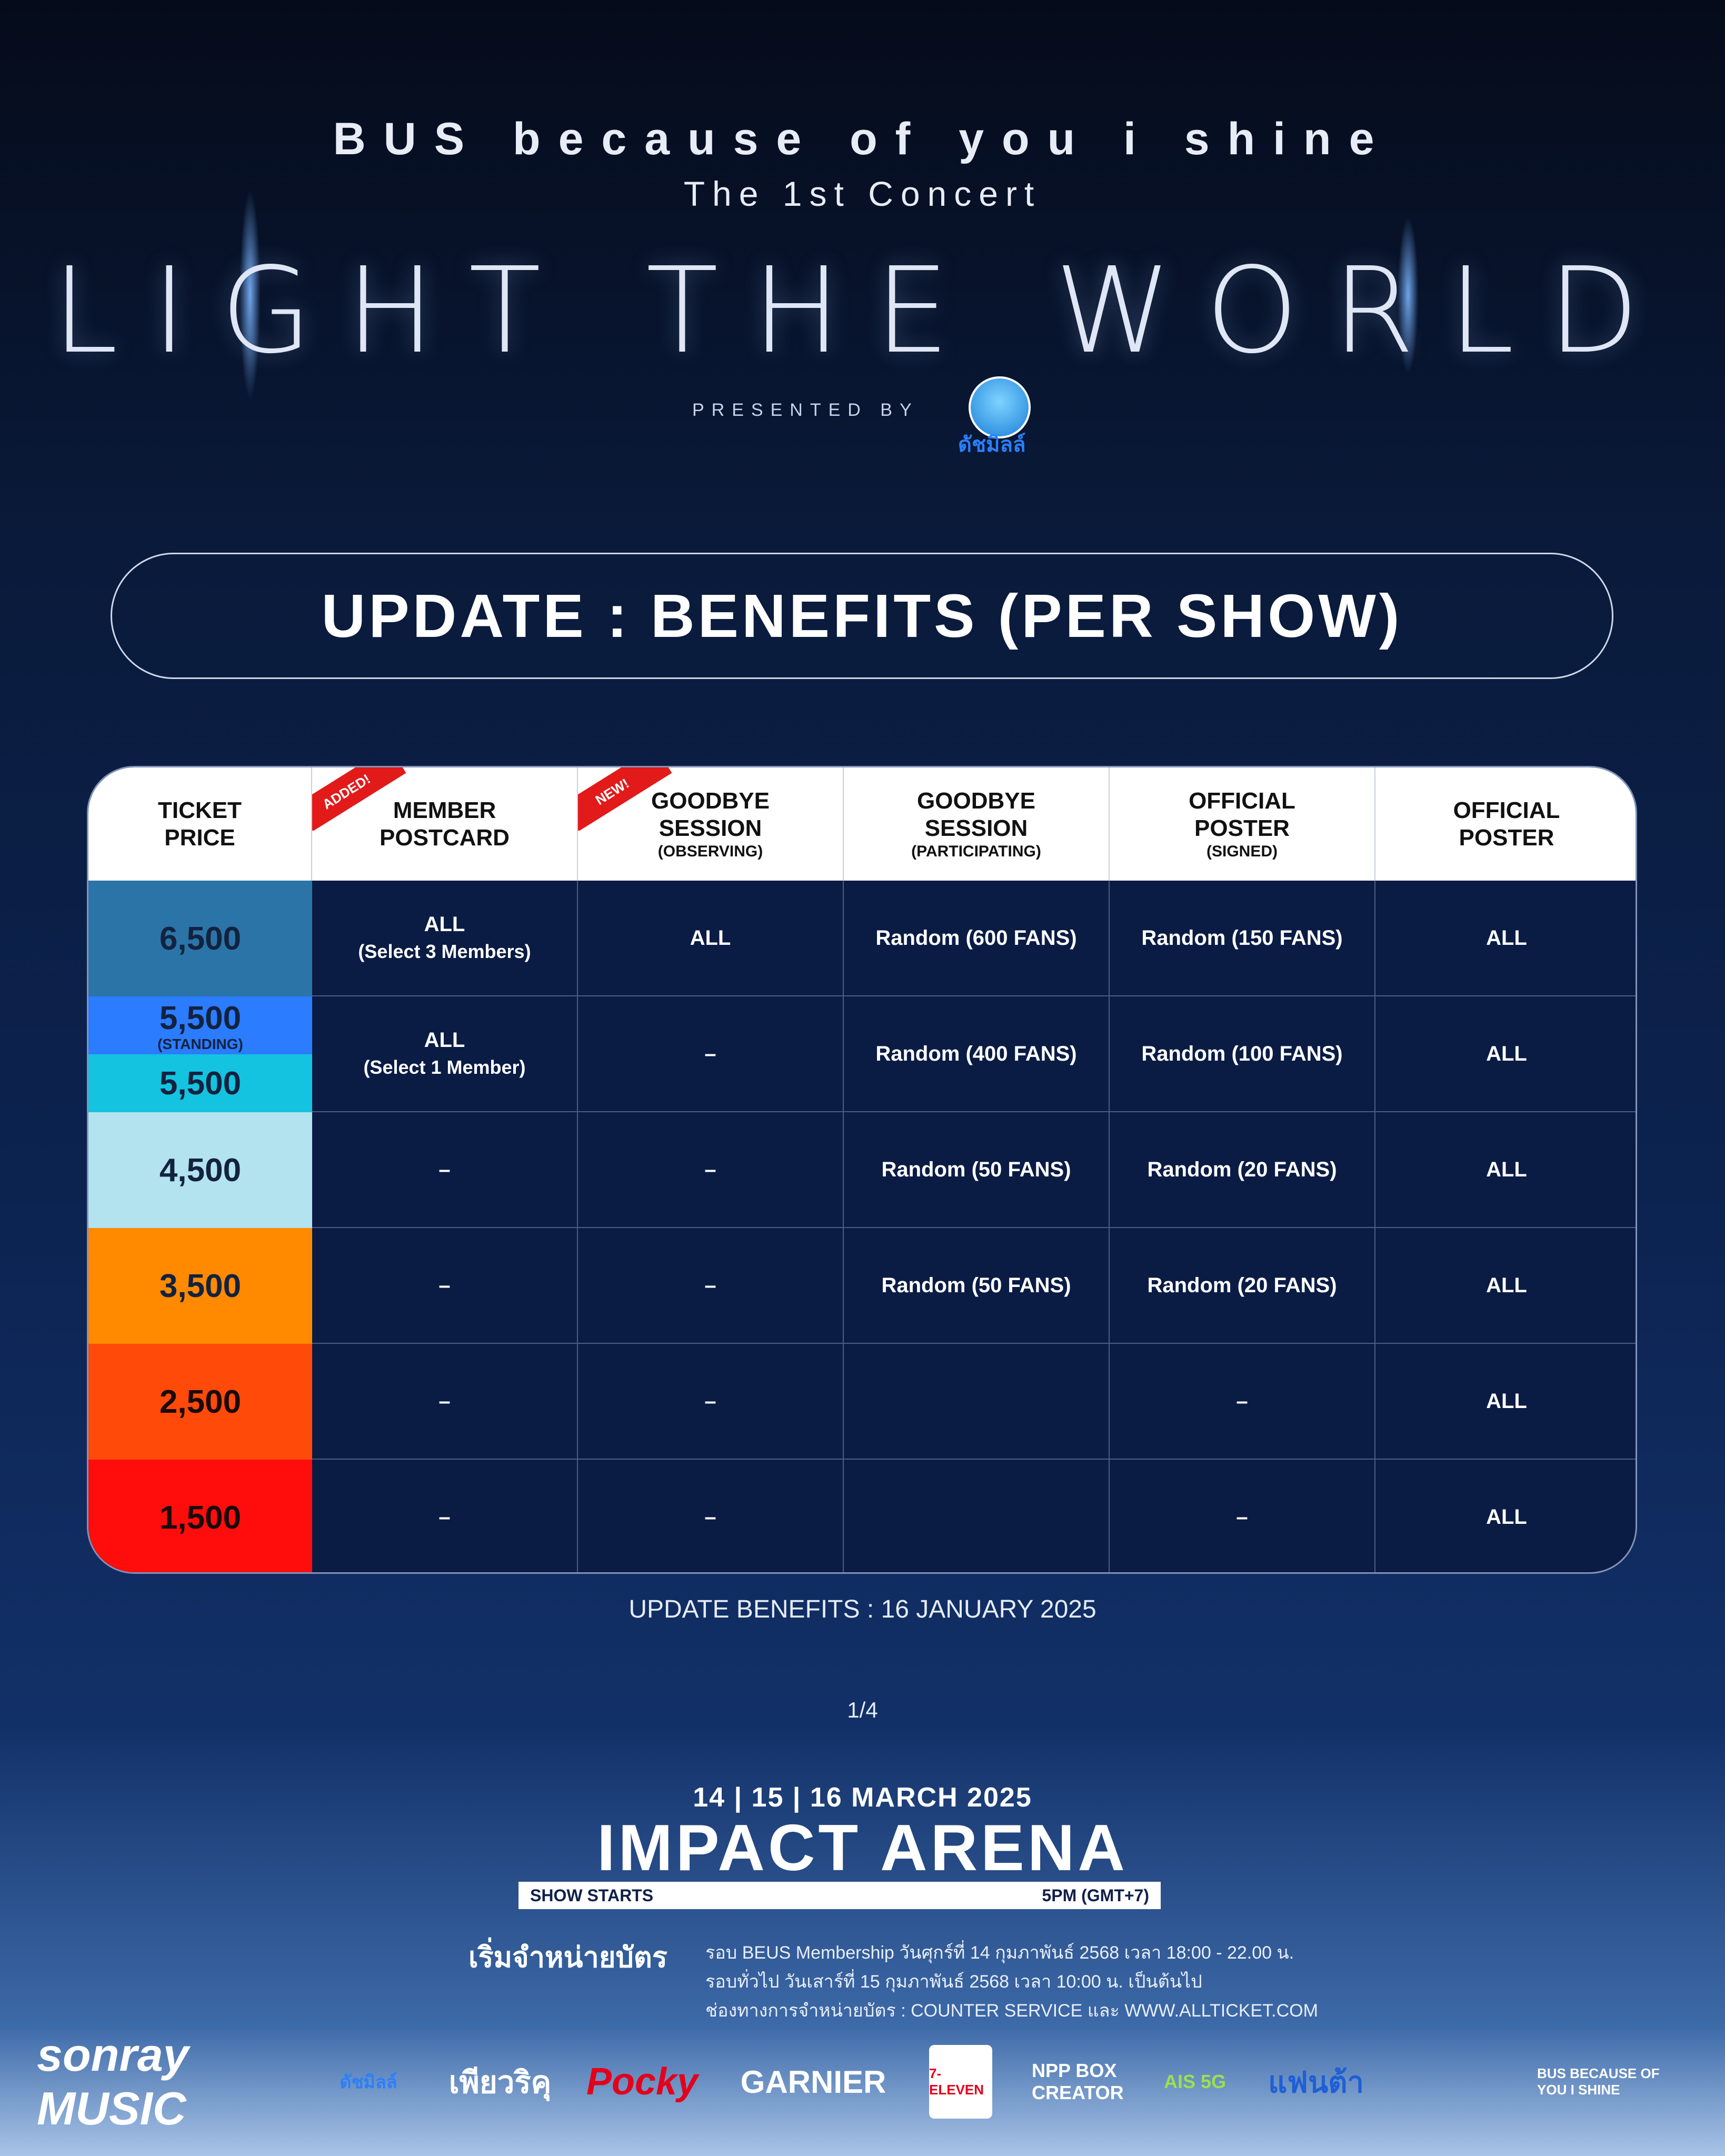 Image resolution: width=1725 pixels, height=2156 pixels. I want to click on header-title-line: TICKET, so click(200, 810).